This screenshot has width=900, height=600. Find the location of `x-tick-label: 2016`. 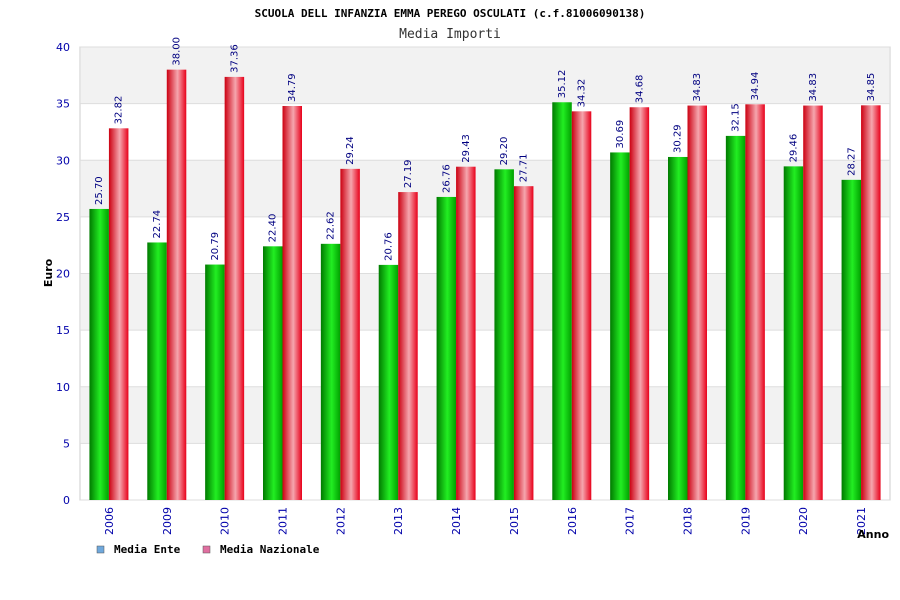

x-tick-label: 2016 is located at coordinates (572, 521).